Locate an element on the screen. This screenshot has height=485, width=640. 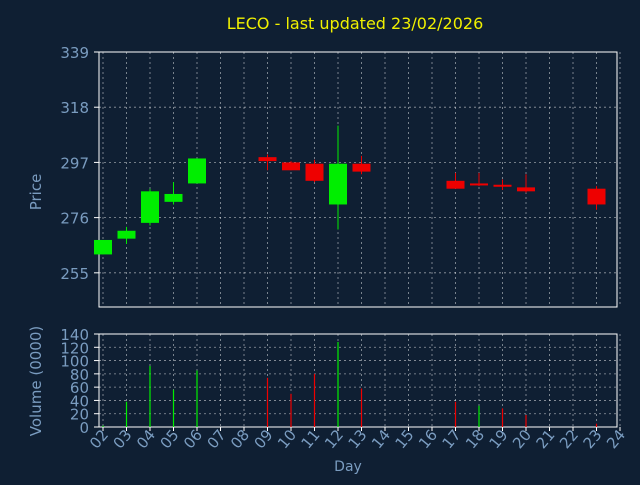
volume-tick-label: 20 is located at coordinates (79, 415).